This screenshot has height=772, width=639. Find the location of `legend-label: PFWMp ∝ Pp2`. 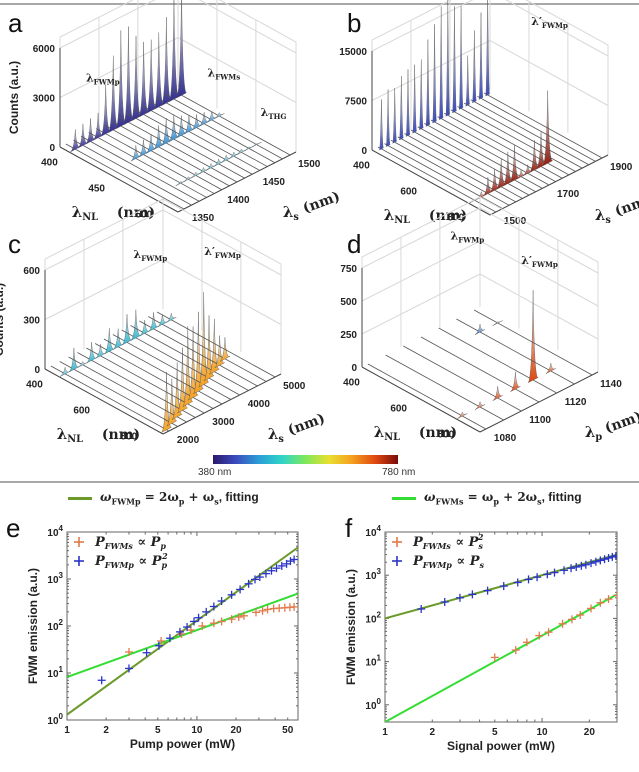

legend-label: PFWMp ∝ Pp2 is located at coordinates (131, 560).